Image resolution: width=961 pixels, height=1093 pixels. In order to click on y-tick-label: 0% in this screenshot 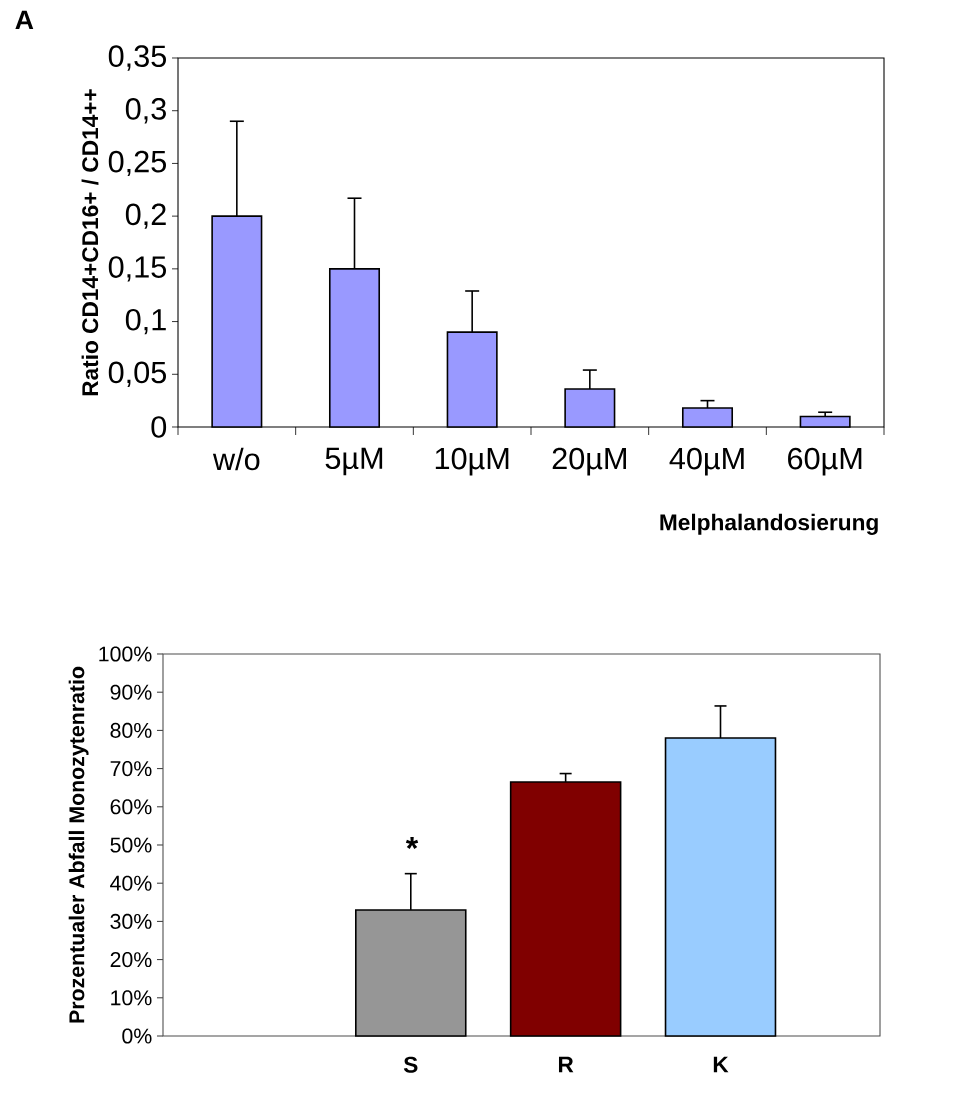, I will do `click(137, 1036)`.